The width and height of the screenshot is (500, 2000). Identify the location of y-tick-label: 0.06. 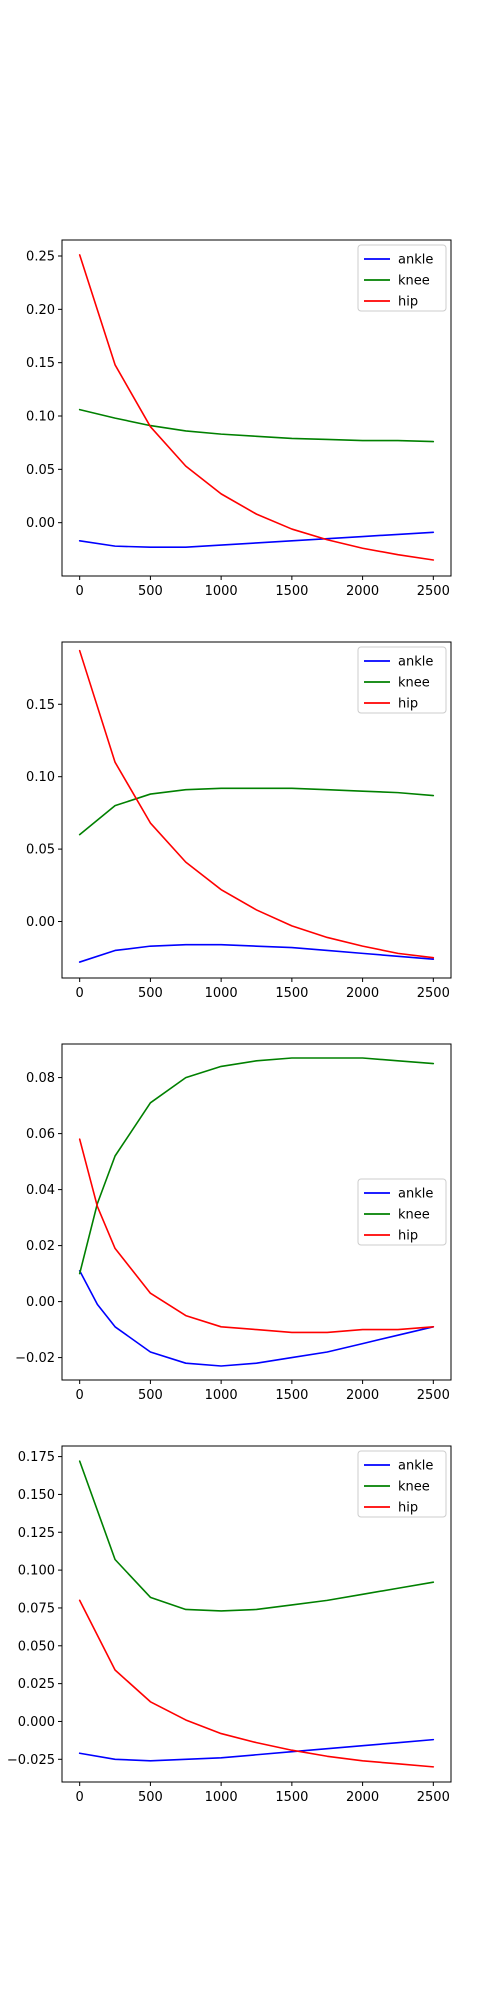
(40, 1134).